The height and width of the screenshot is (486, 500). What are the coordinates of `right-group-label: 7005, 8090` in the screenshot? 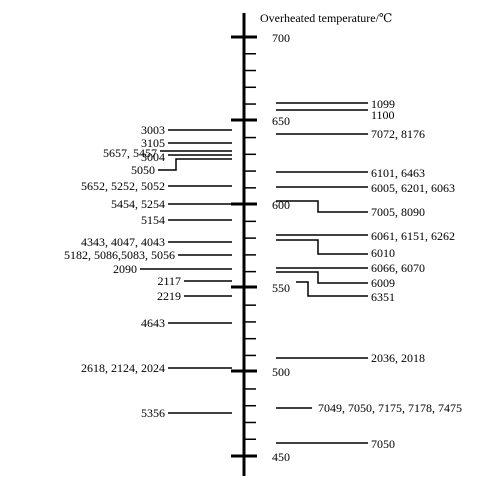 It's located at (398, 212).